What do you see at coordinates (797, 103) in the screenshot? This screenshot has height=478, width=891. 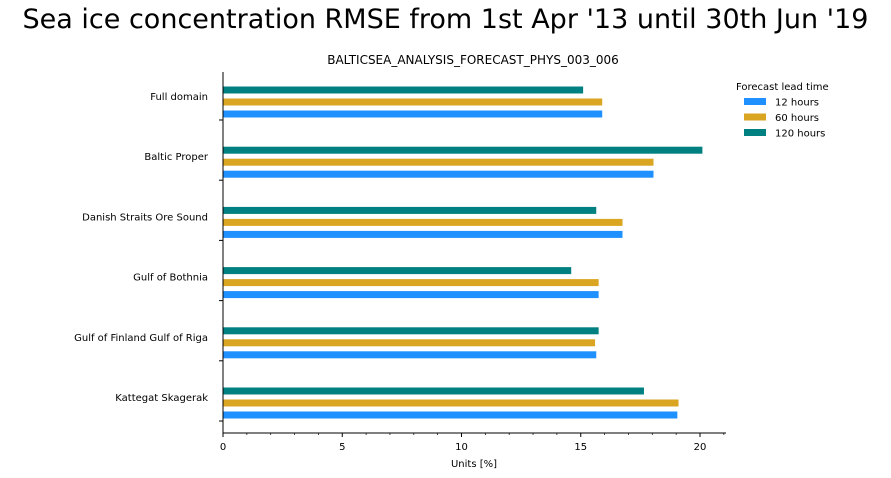 I see `legend-label: 12 hours` at bounding box center [797, 103].